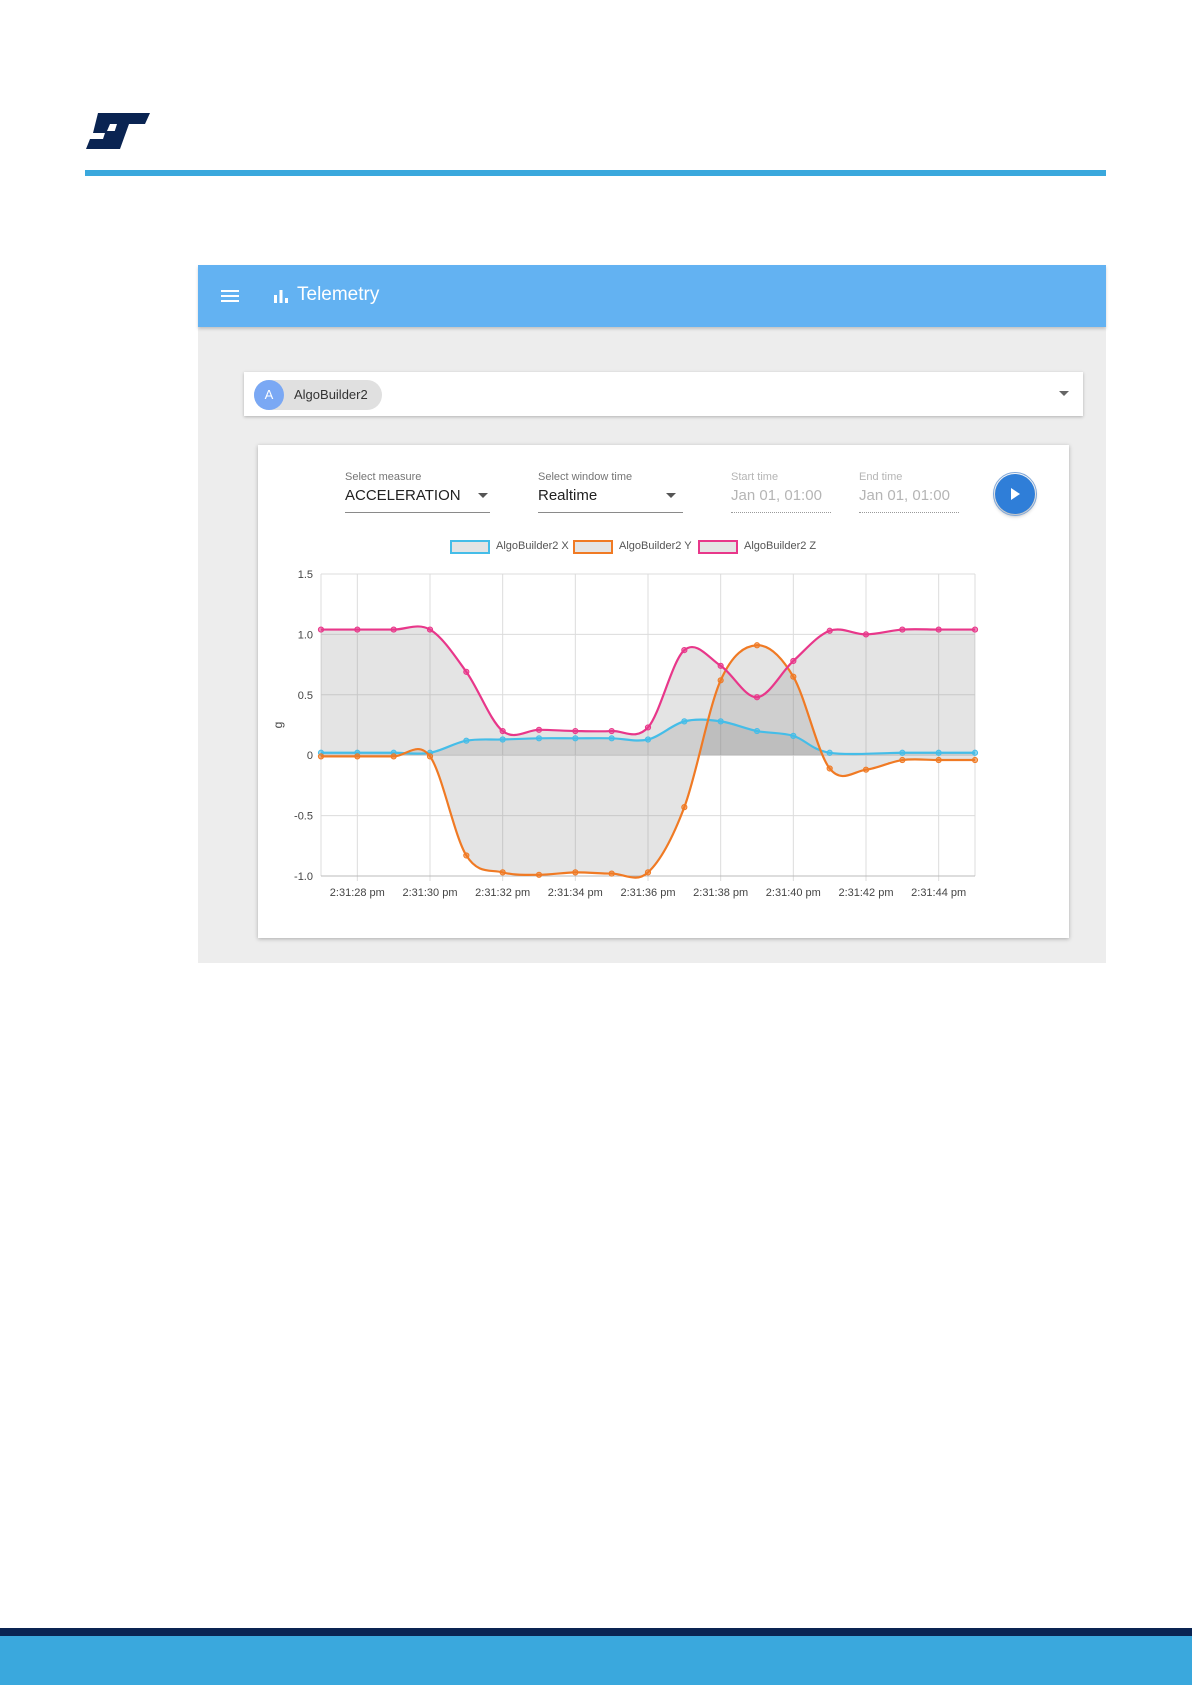 The width and height of the screenshot is (1192, 1685). What do you see at coordinates (383, 477) in the screenshot?
I see `measure-label: Select measure` at bounding box center [383, 477].